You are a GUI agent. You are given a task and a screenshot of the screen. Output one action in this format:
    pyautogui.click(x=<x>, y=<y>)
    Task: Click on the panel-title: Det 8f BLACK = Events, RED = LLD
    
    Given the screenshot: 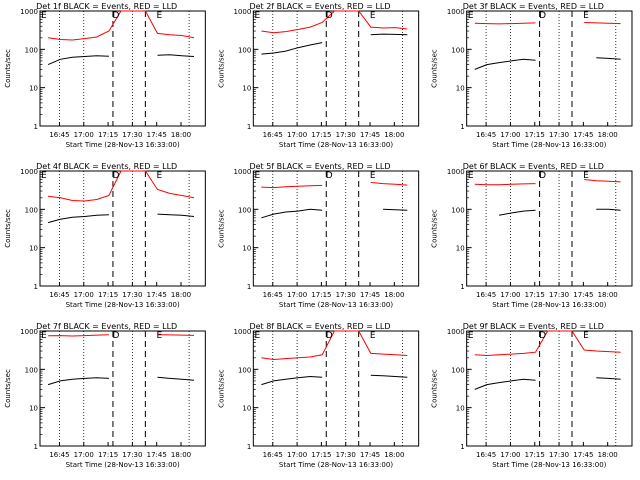 What is the action you would take?
    pyautogui.click(x=319, y=326)
    